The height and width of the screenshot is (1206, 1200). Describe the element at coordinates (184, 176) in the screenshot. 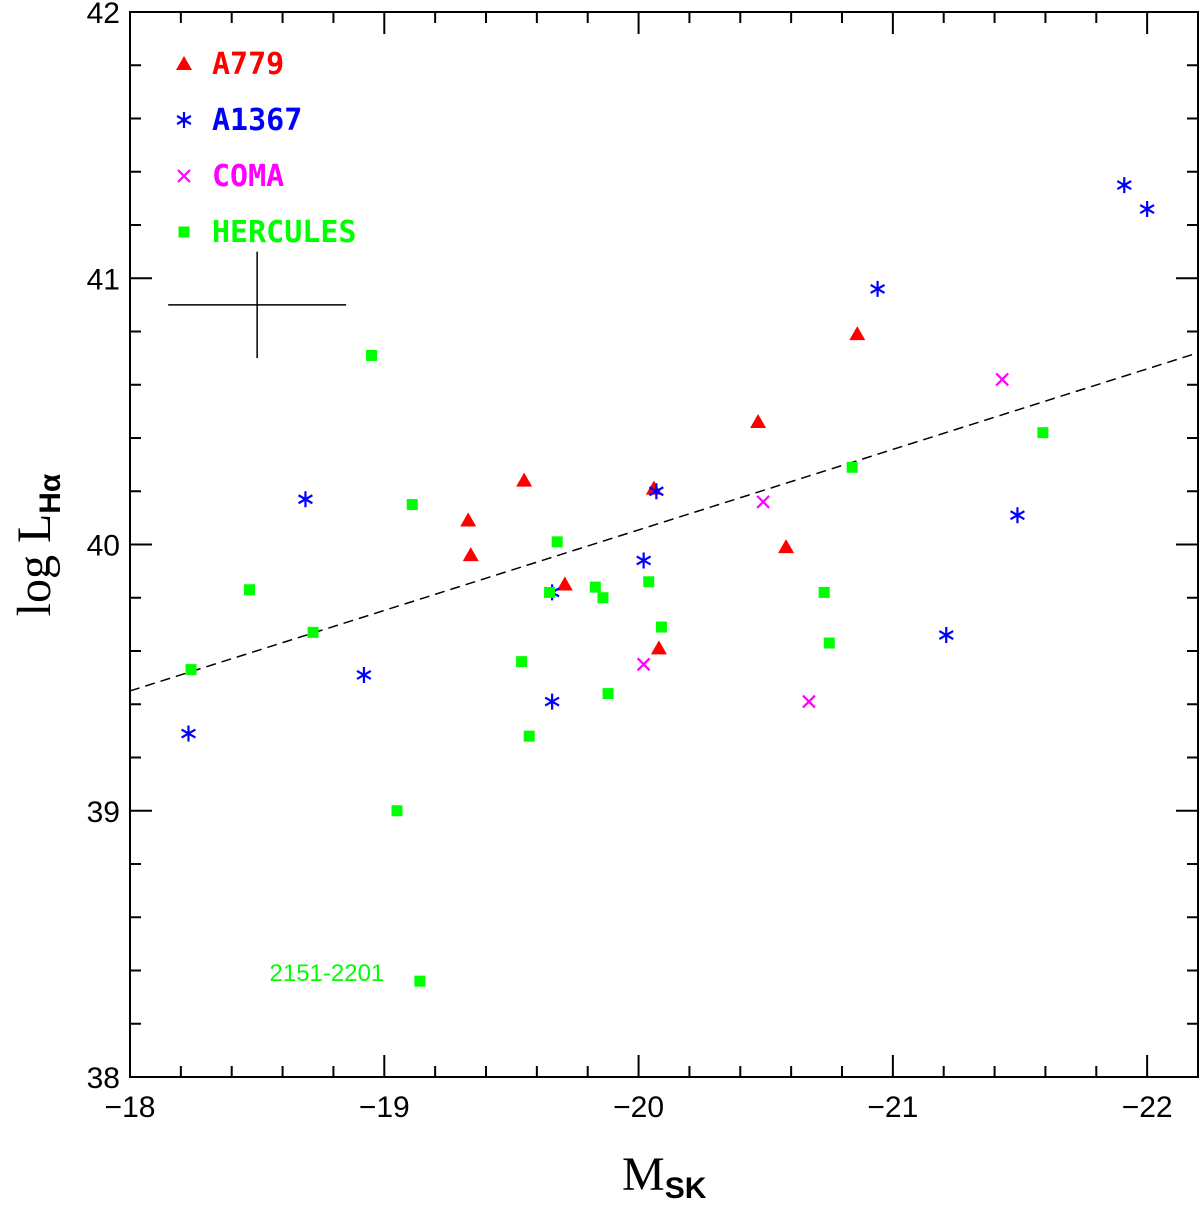

I see `legend-marker-coma` at that location.